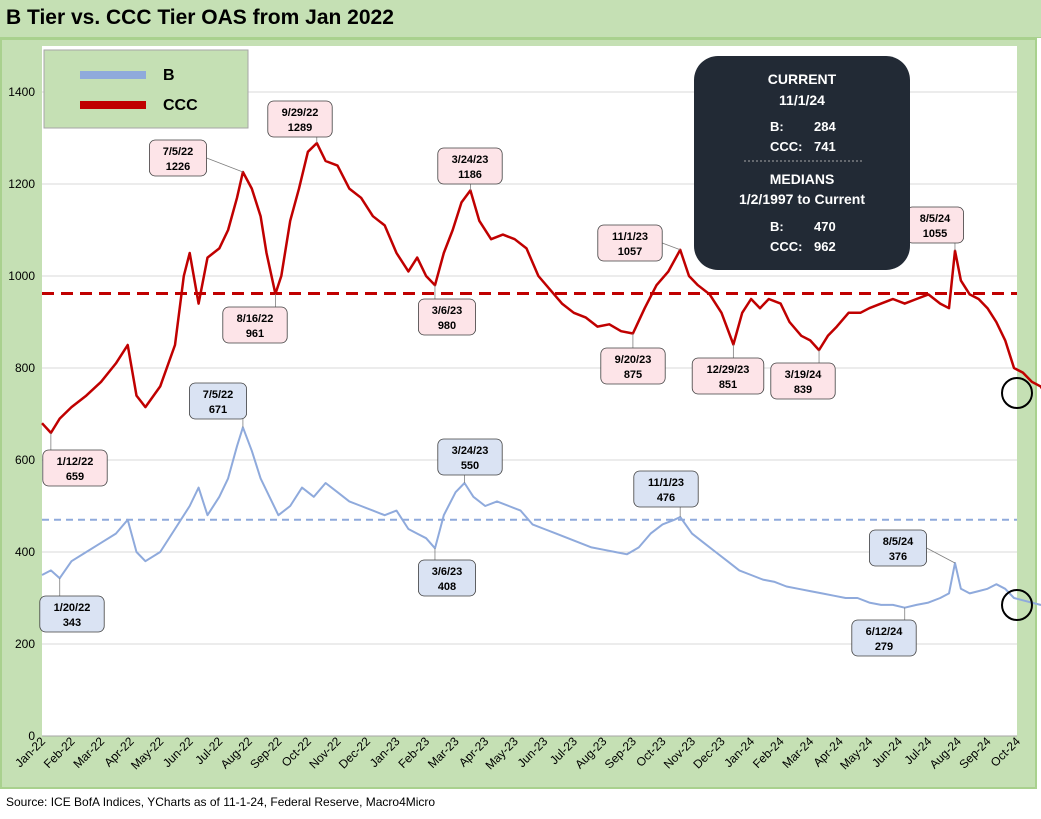 This screenshot has width=1041, height=819. I want to click on b-current-circle, so click(1017, 605).